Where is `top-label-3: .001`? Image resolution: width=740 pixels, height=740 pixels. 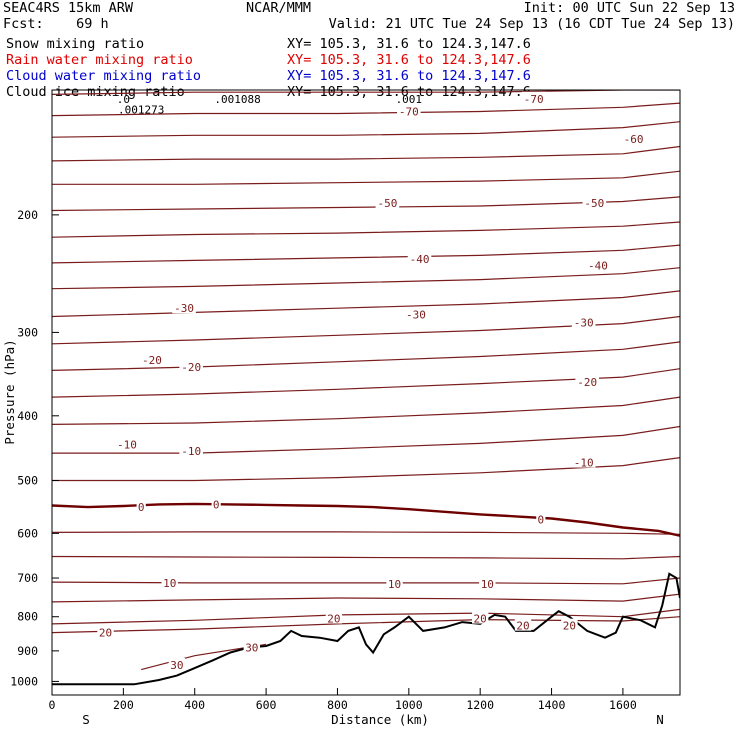 top-label-3: .001 is located at coordinates (409, 99).